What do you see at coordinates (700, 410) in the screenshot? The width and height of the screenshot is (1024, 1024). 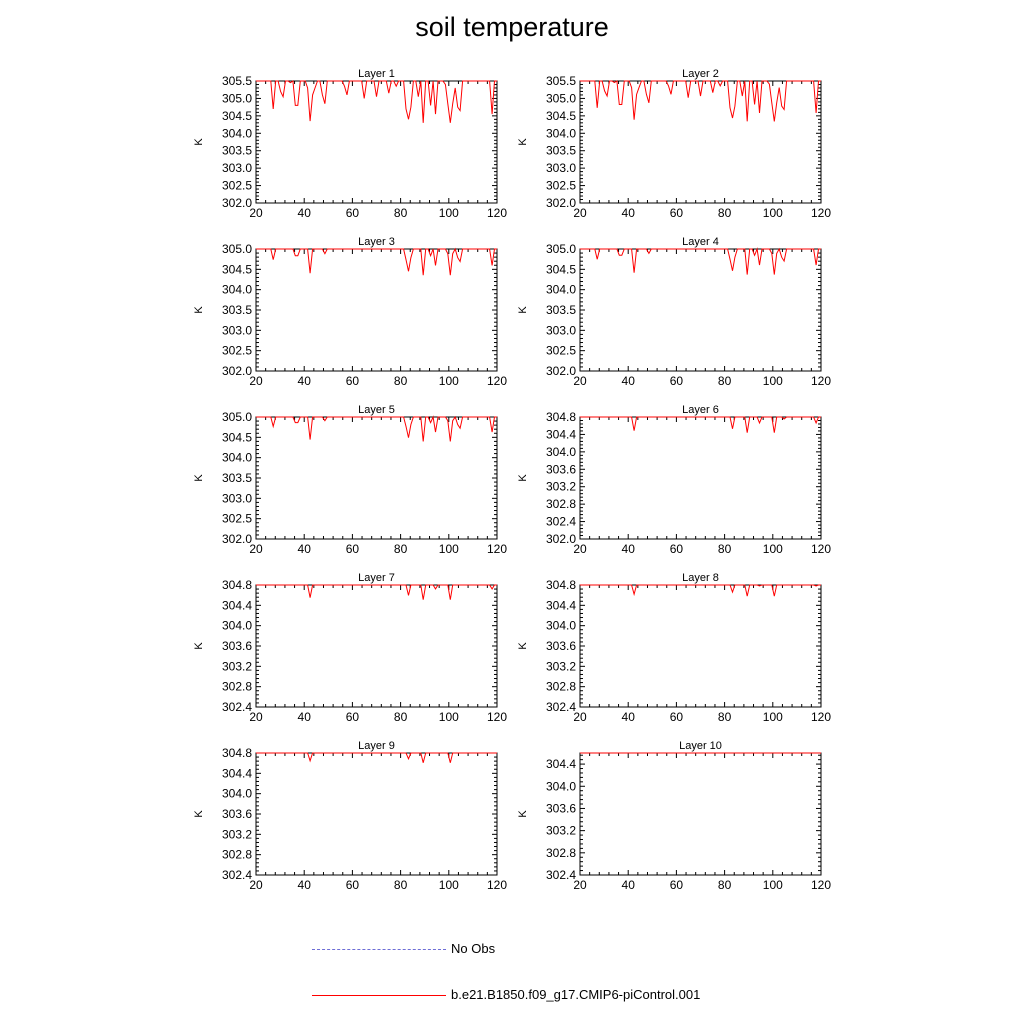 I see `panel-title: Layer 6` at bounding box center [700, 410].